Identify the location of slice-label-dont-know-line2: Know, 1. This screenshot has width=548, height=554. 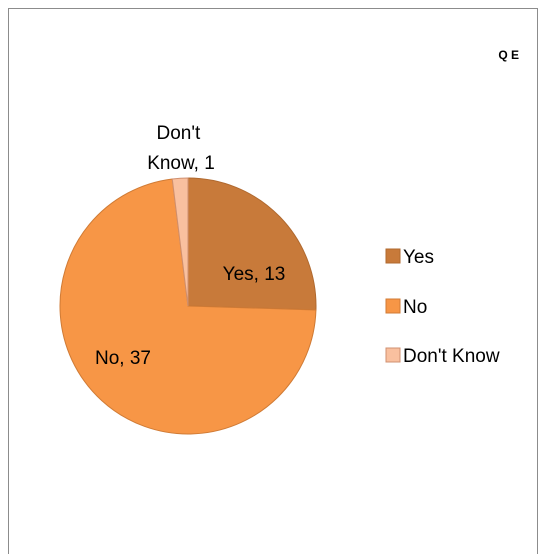
(181, 163).